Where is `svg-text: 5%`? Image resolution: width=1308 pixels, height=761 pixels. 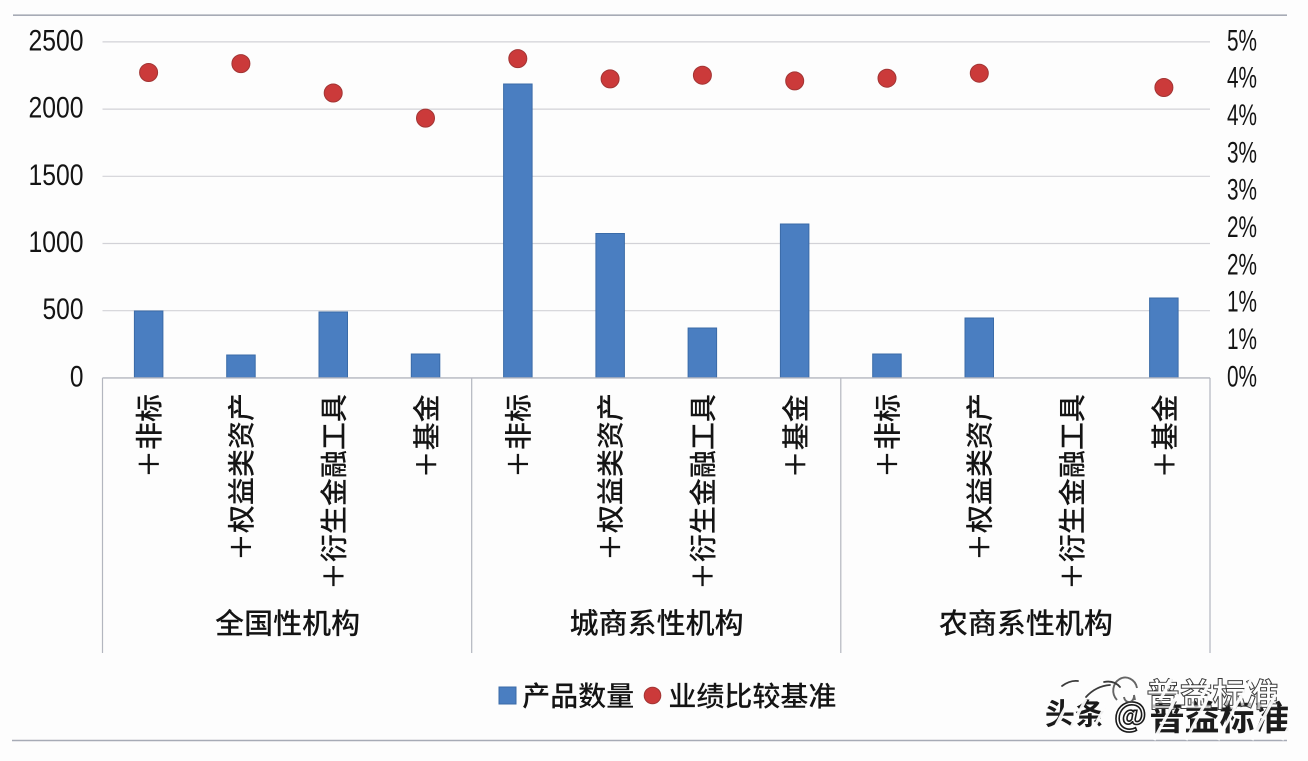 svg-text: 5% is located at coordinates (1242, 40).